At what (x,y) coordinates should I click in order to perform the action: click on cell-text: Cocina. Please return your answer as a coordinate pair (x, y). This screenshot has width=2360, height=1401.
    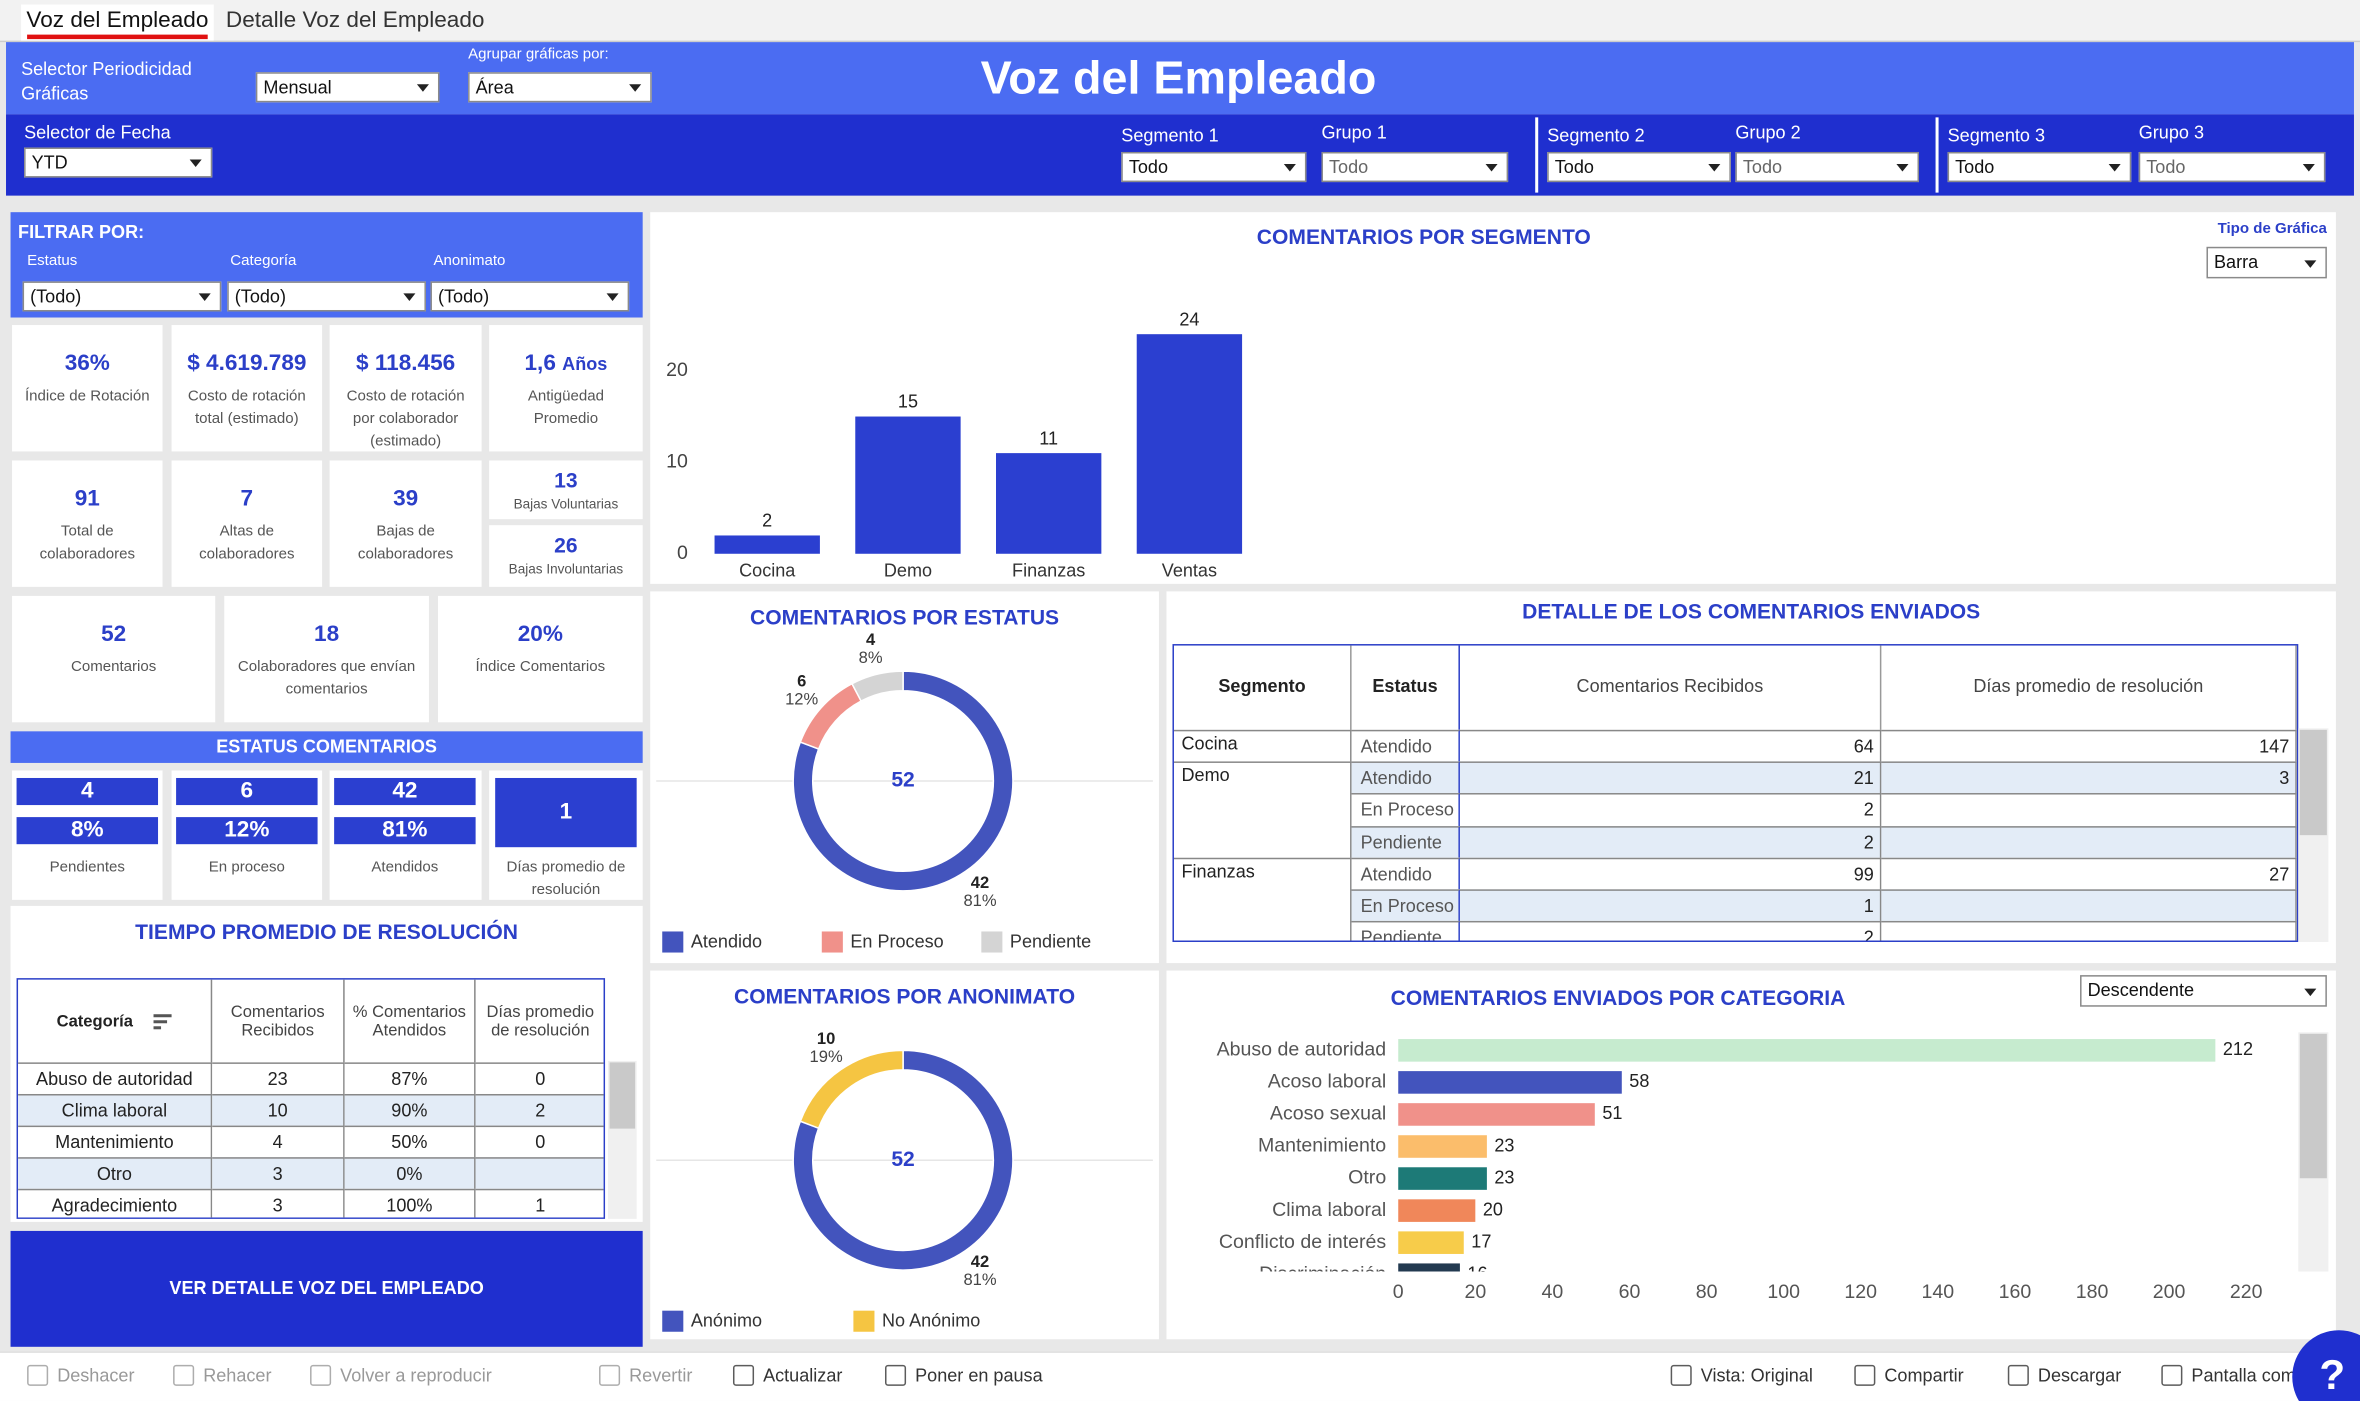
    Looking at the image, I should click on (1209, 743).